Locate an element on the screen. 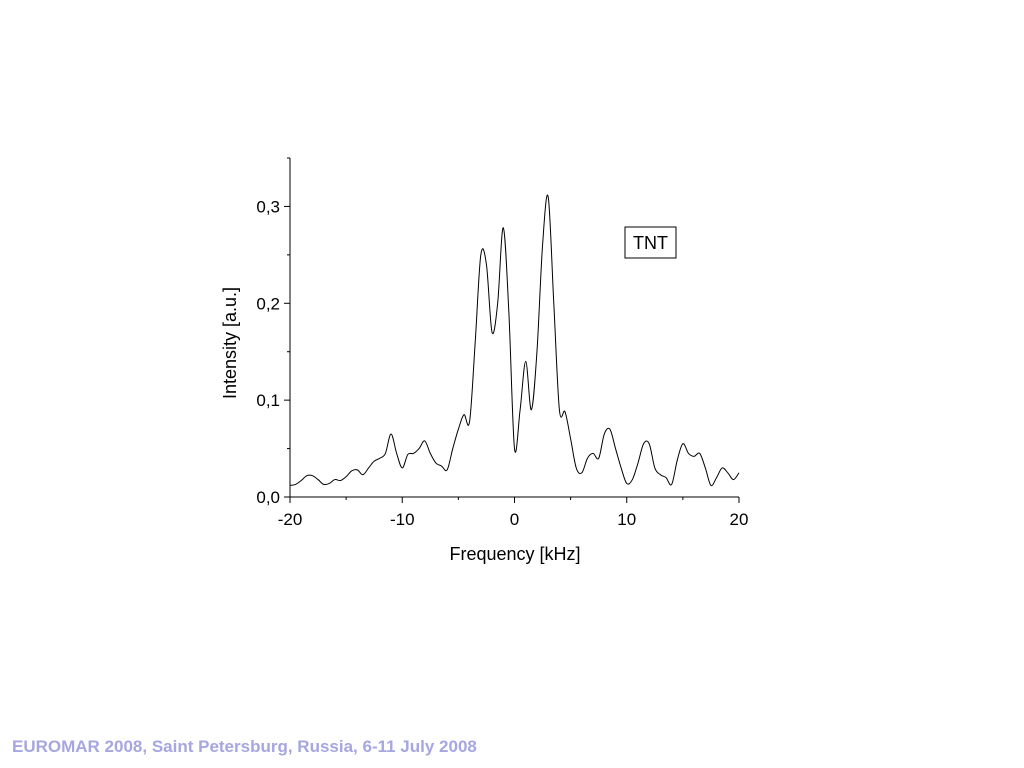 This screenshot has width=1024, height=768. x-tick-label: 0 is located at coordinates (514, 519).